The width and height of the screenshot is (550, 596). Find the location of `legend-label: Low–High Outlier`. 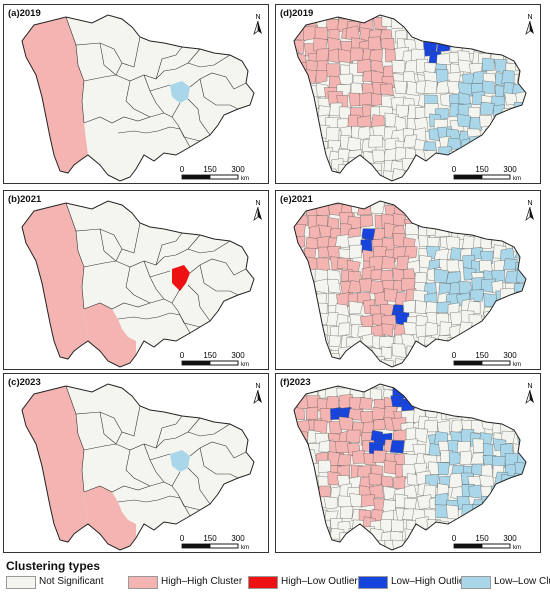

legend-label: Low–High Outlier is located at coordinates (429, 581).